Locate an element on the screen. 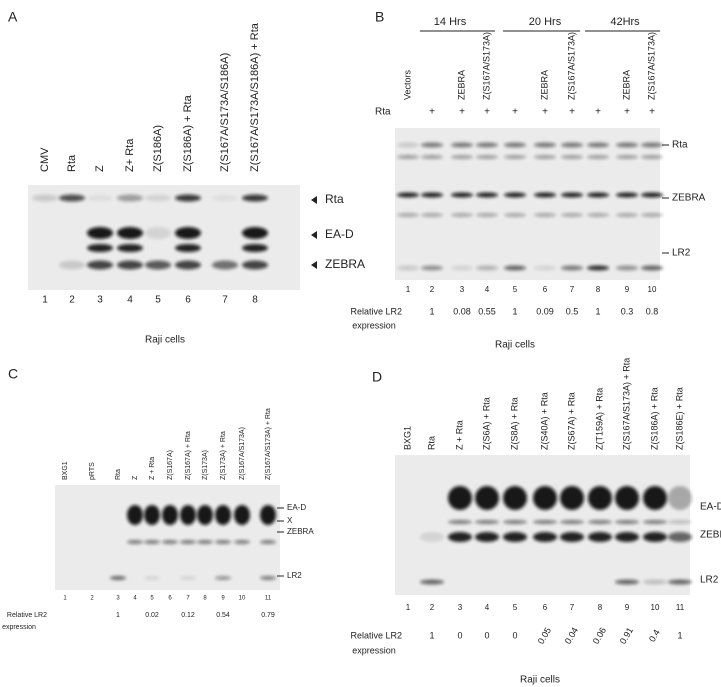 Image resolution: width=721 pixels, height=687 pixels. lane-number: 11 is located at coordinates (268, 599).